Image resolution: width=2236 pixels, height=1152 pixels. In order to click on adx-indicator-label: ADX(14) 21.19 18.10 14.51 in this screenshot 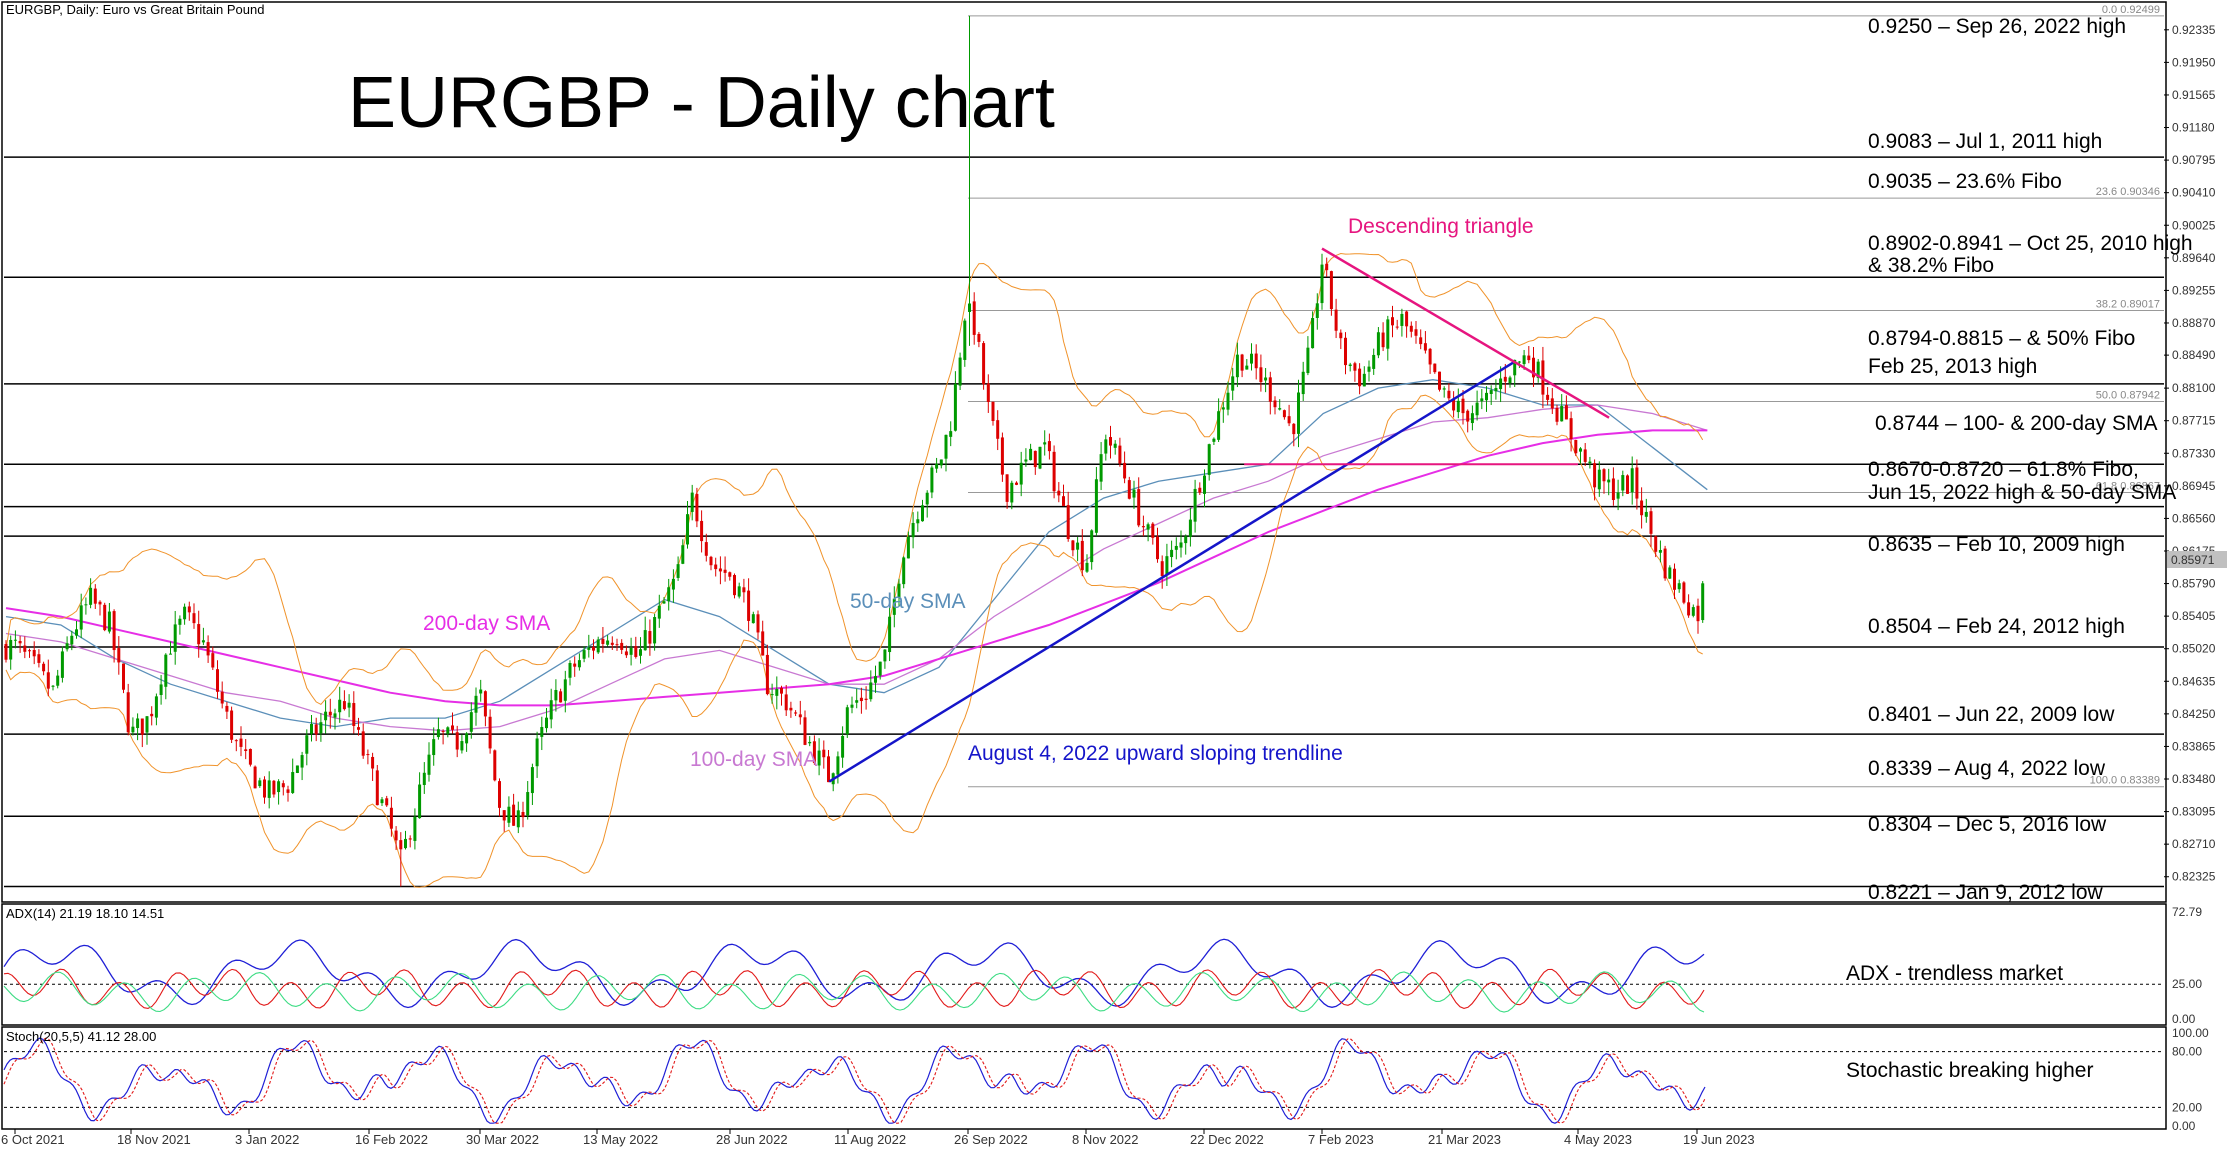, I will do `click(85, 913)`.